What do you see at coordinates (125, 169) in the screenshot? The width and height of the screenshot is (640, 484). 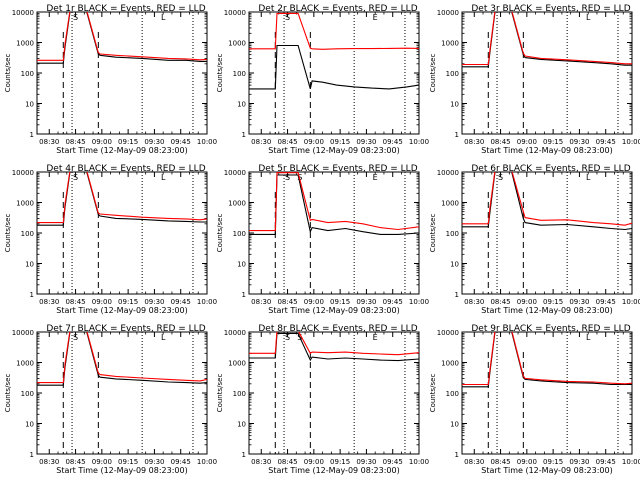 I see `panel-title: Det 4r BLACK = Events, RED = LLD` at bounding box center [125, 169].